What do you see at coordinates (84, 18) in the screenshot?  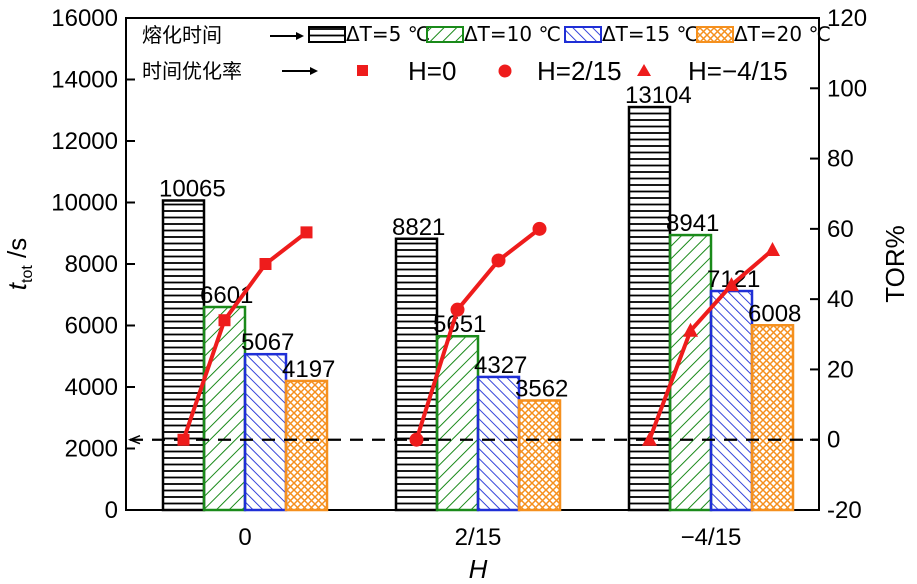 I see `y-left-tick-label: 16000` at bounding box center [84, 18].